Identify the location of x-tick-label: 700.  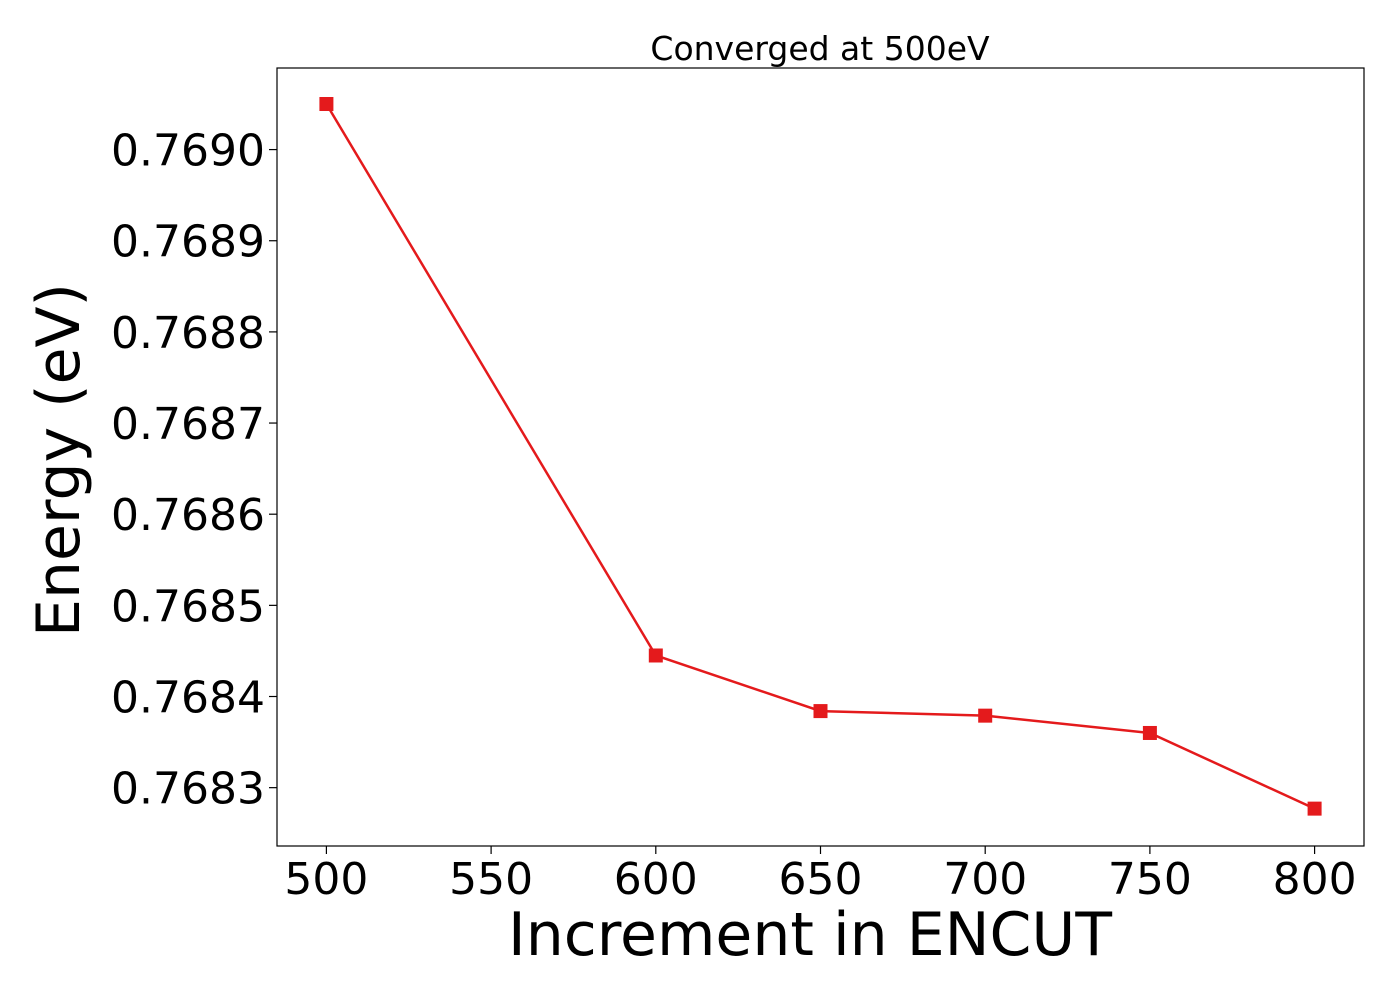
(985, 879).